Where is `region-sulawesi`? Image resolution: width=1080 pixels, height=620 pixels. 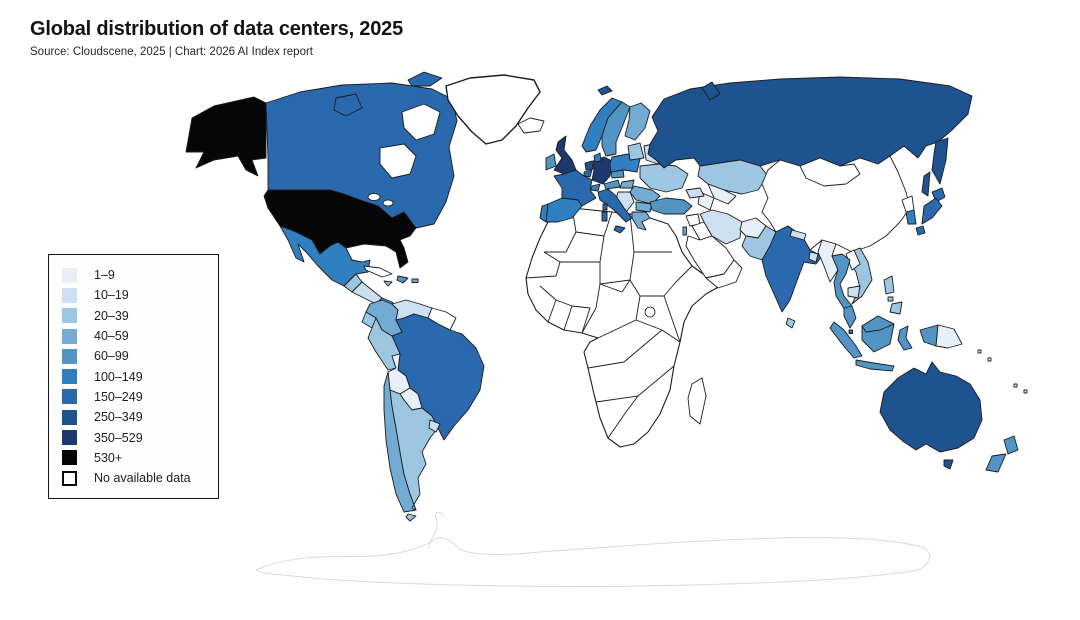 region-sulawesi is located at coordinates (905, 338).